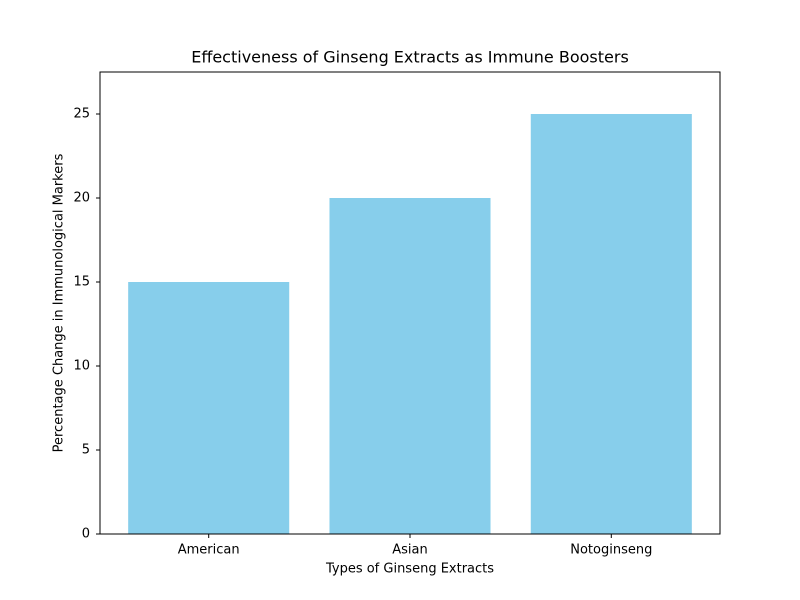 The width and height of the screenshot is (800, 600). I want to click on y-tick-label: 5, so click(86, 450).